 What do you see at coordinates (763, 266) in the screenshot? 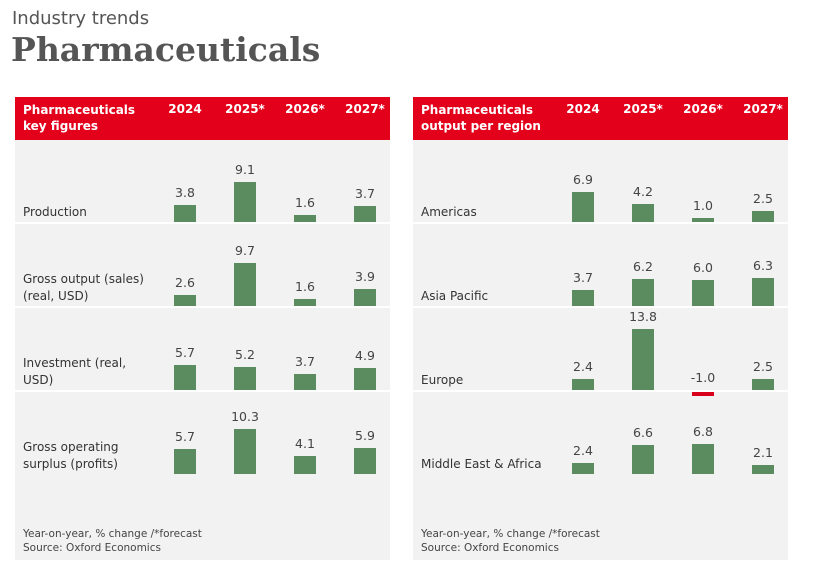
I see `value-label: 6.3` at bounding box center [763, 266].